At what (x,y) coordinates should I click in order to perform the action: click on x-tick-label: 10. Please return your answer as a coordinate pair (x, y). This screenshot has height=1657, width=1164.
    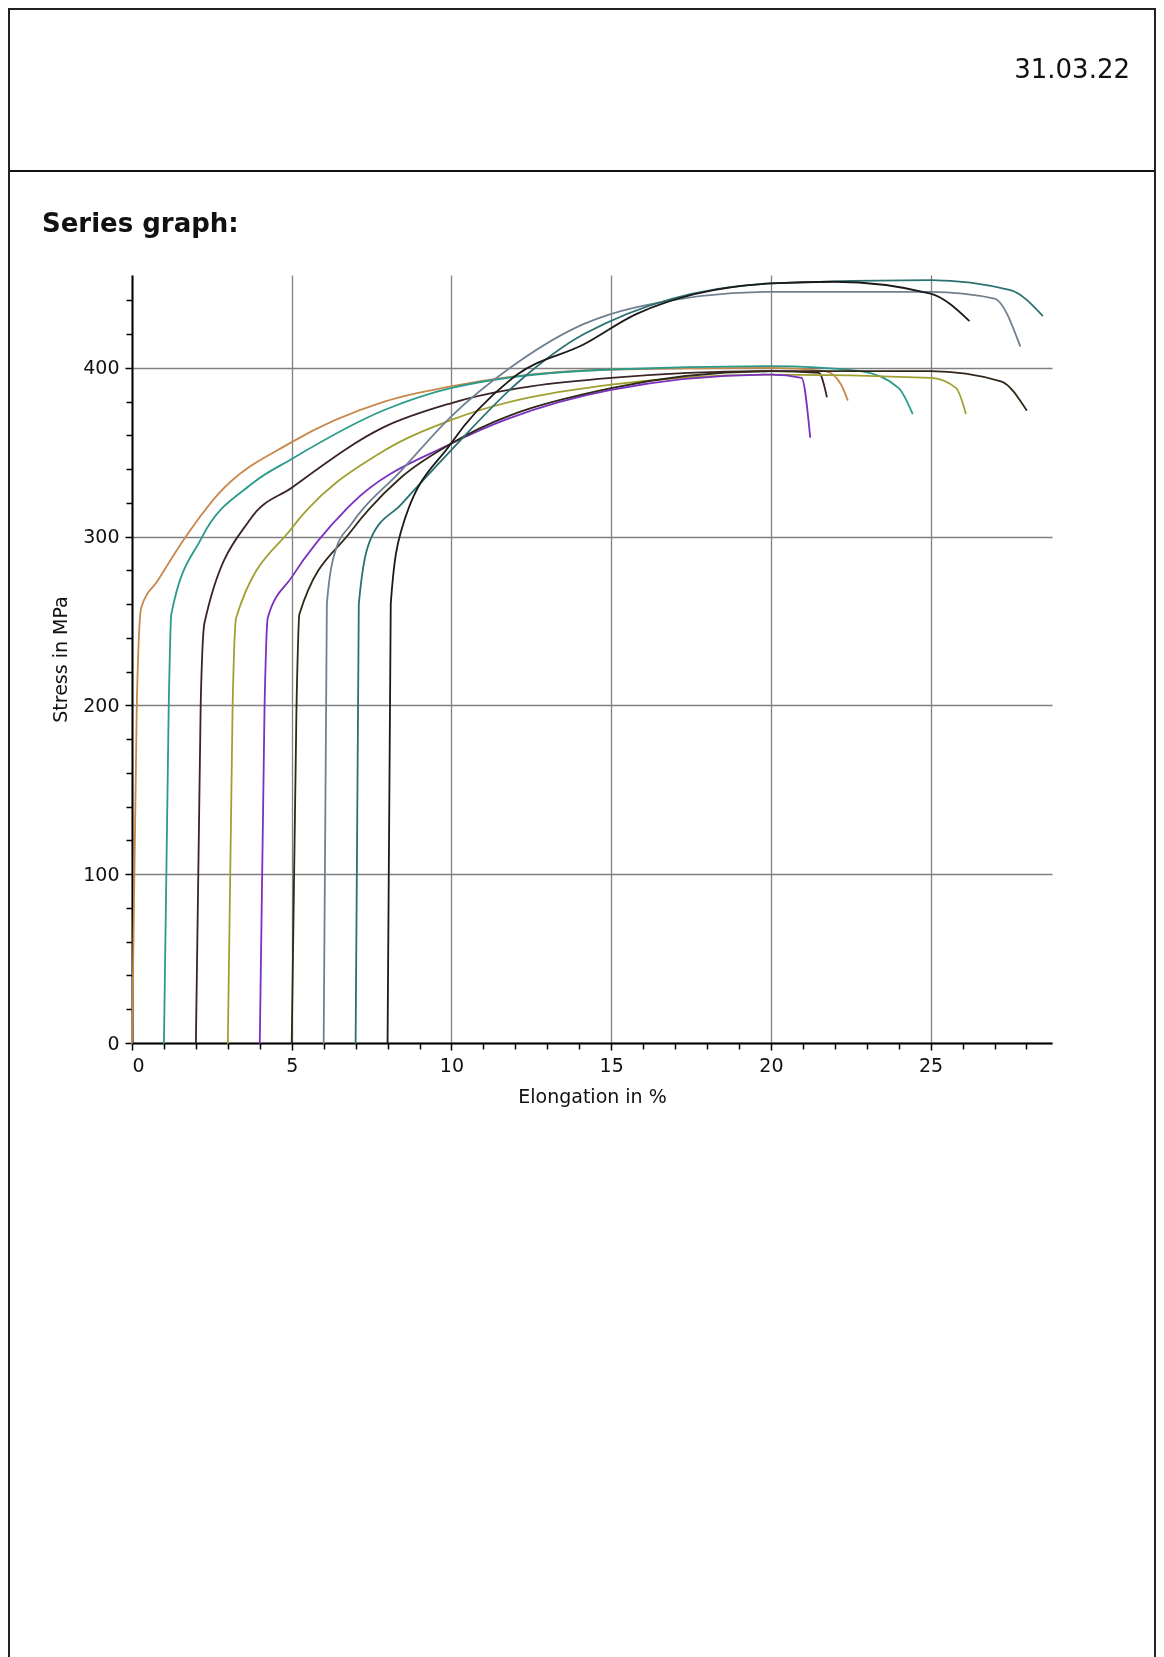
    Looking at the image, I should click on (452, 1064).